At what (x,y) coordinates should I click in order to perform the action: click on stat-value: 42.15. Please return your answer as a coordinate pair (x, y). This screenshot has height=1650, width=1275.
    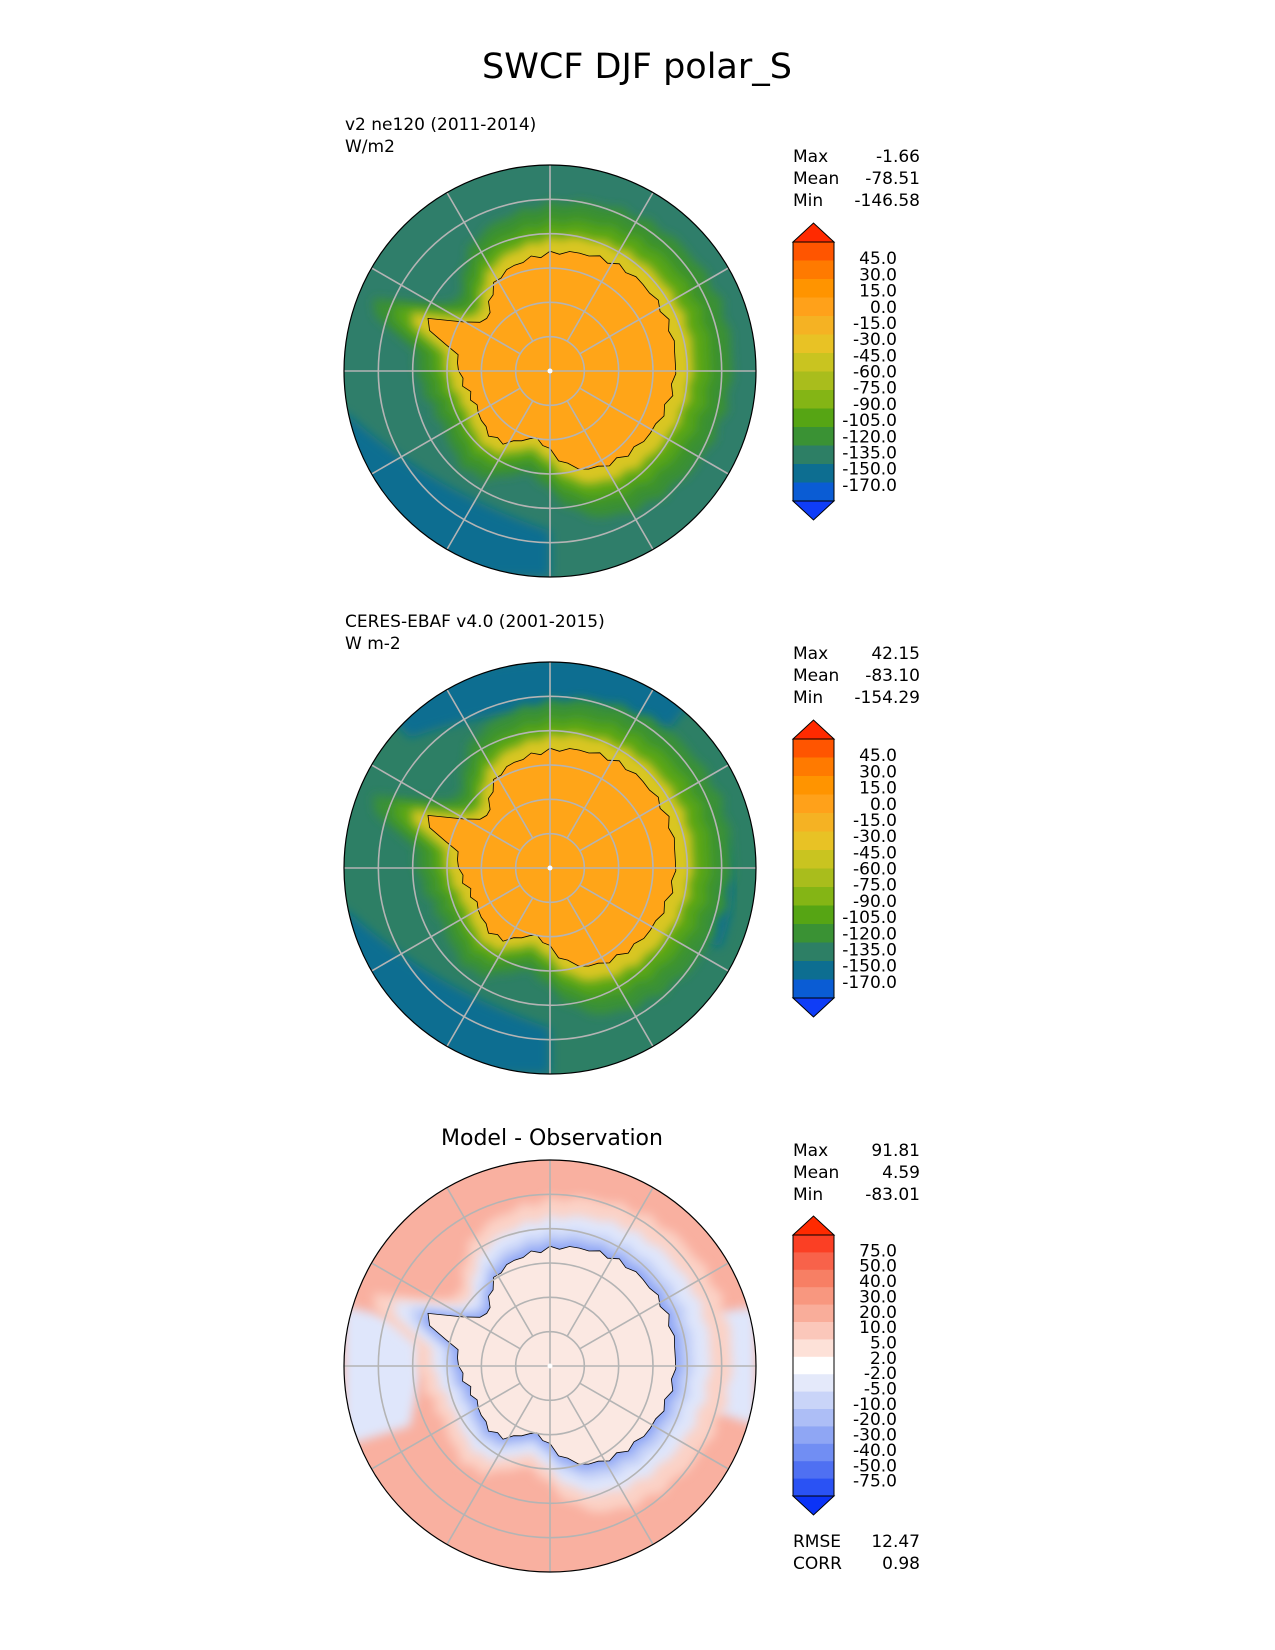
    Looking at the image, I should click on (895, 654).